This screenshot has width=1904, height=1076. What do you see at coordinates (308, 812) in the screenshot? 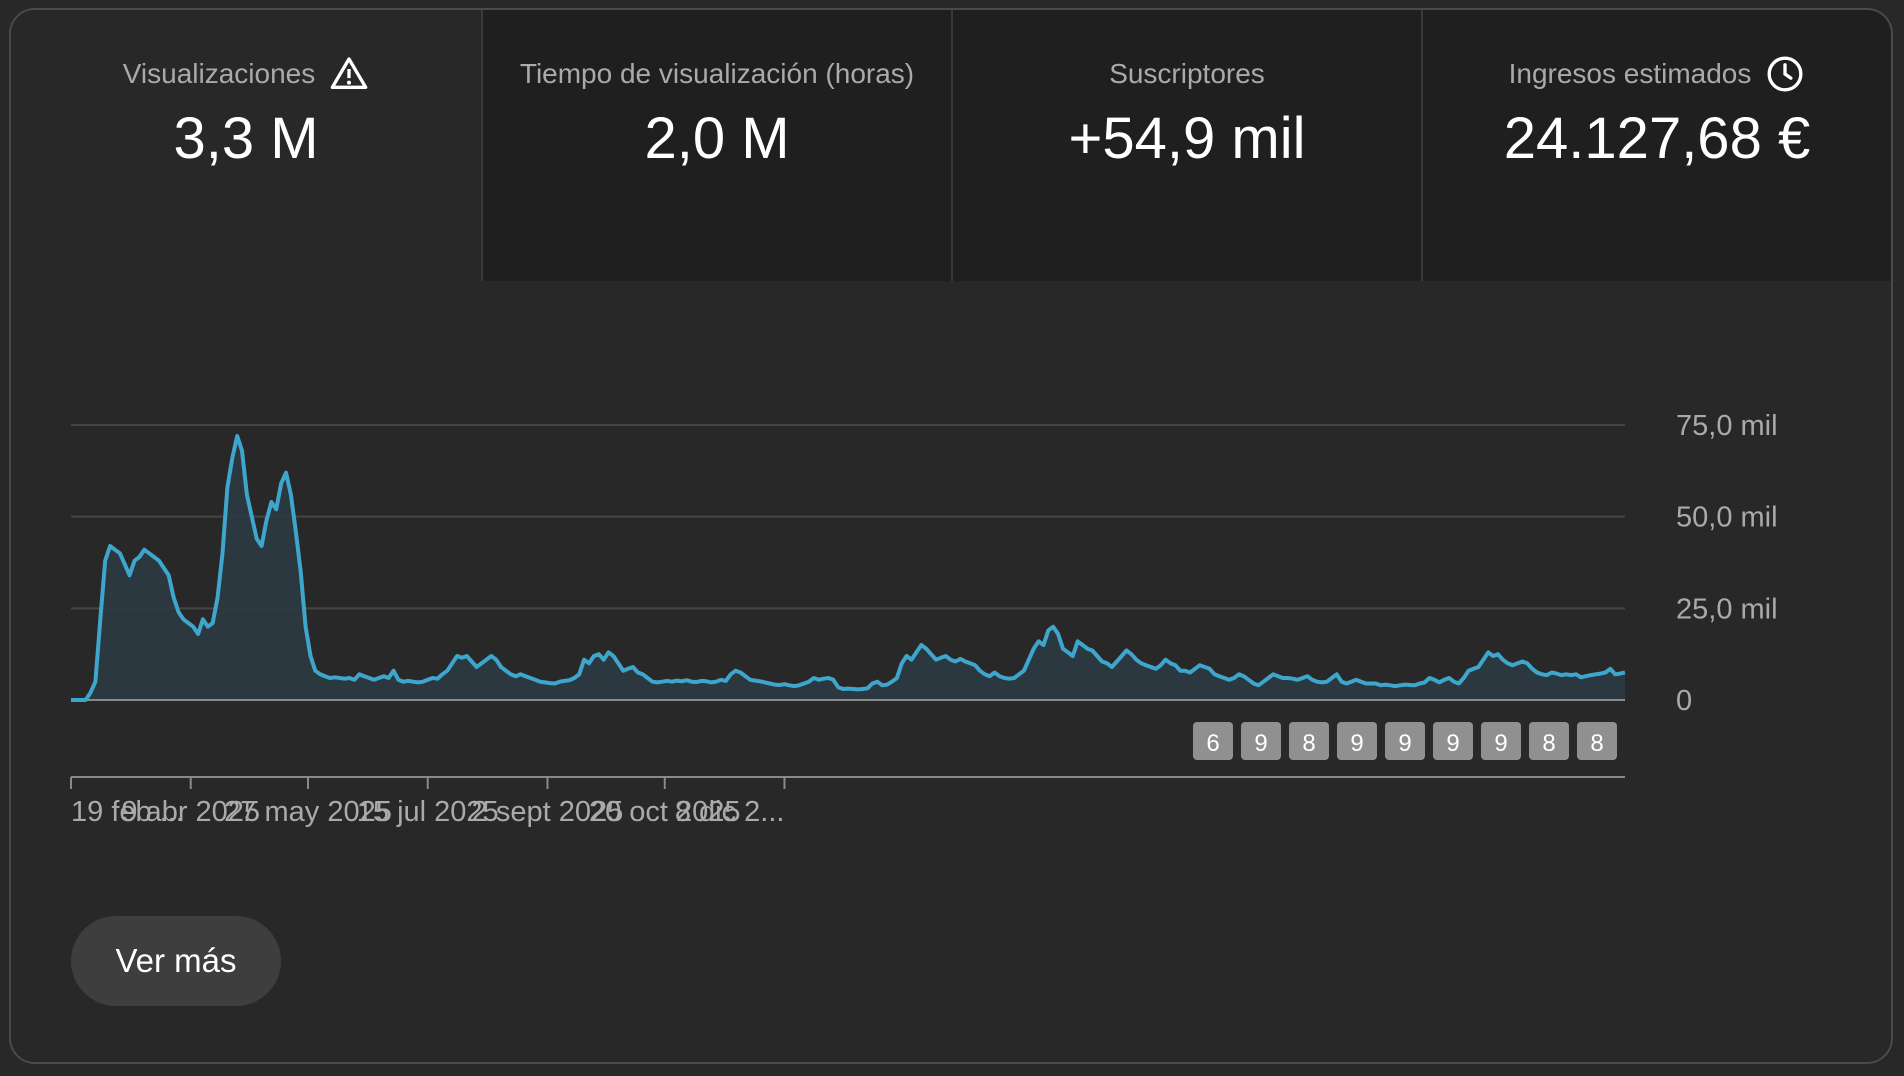
I see `x-tick-label: 27 may 2025` at bounding box center [308, 812].